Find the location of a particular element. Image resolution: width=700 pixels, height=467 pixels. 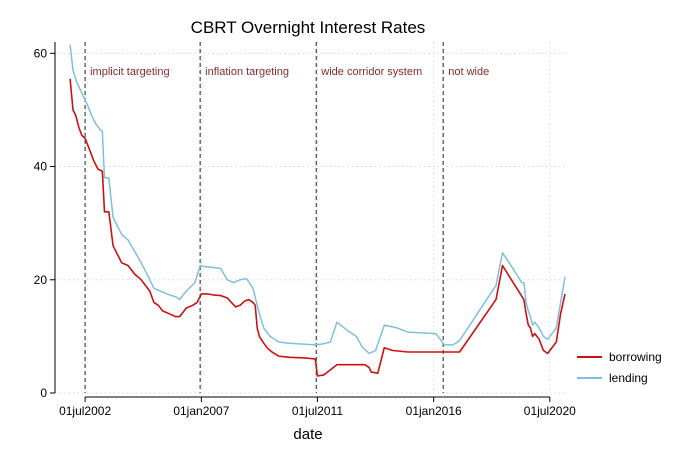

y-tick-label: 0 is located at coordinates (43, 393).